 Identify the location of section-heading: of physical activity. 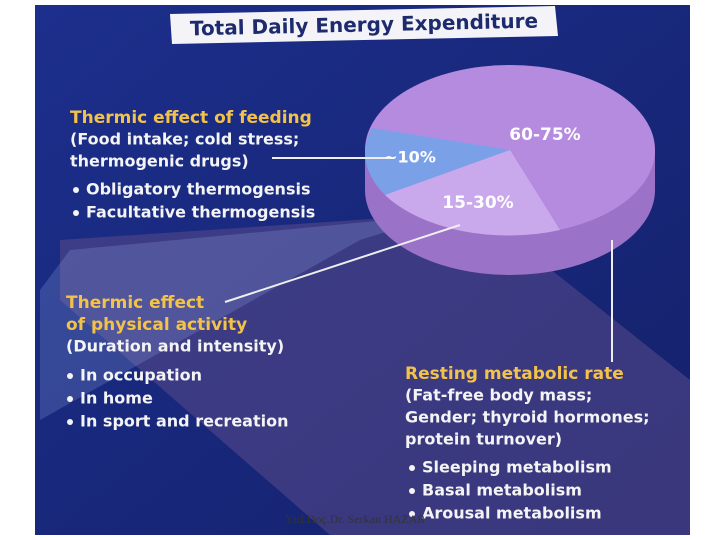
(156, 325).